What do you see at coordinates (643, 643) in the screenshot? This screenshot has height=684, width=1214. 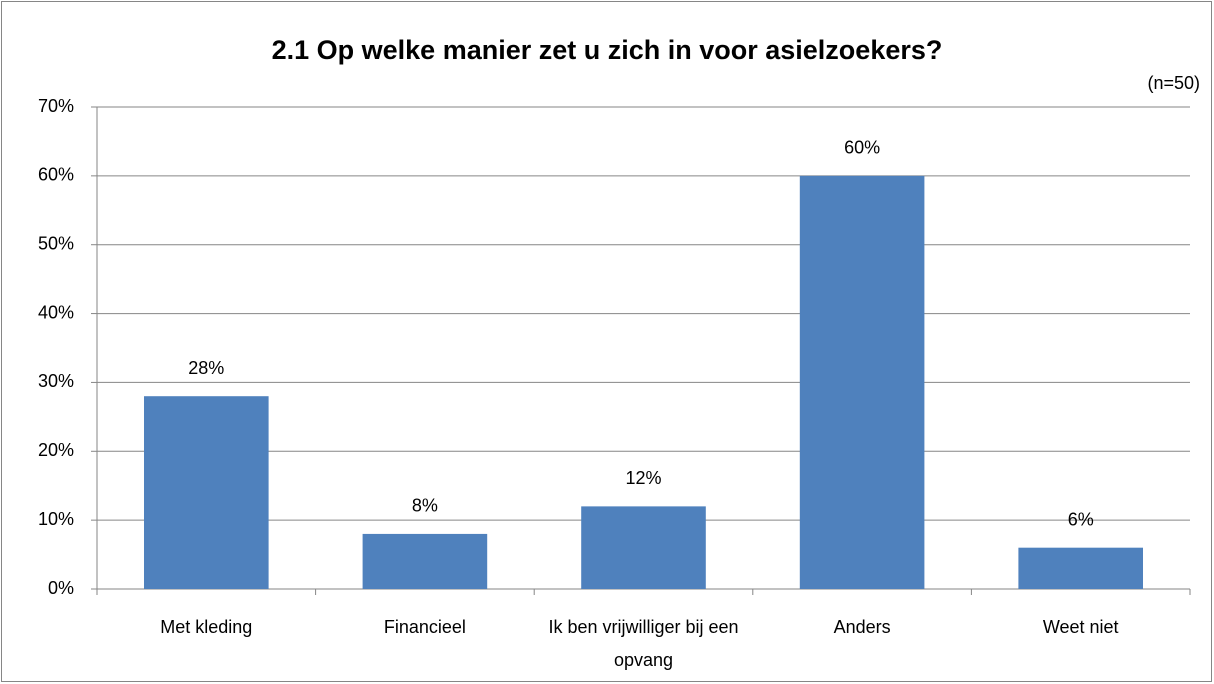 I see `x-tick-label: Ik ben vrijwilliger bij een opvang` at bounding box center [643, 643].